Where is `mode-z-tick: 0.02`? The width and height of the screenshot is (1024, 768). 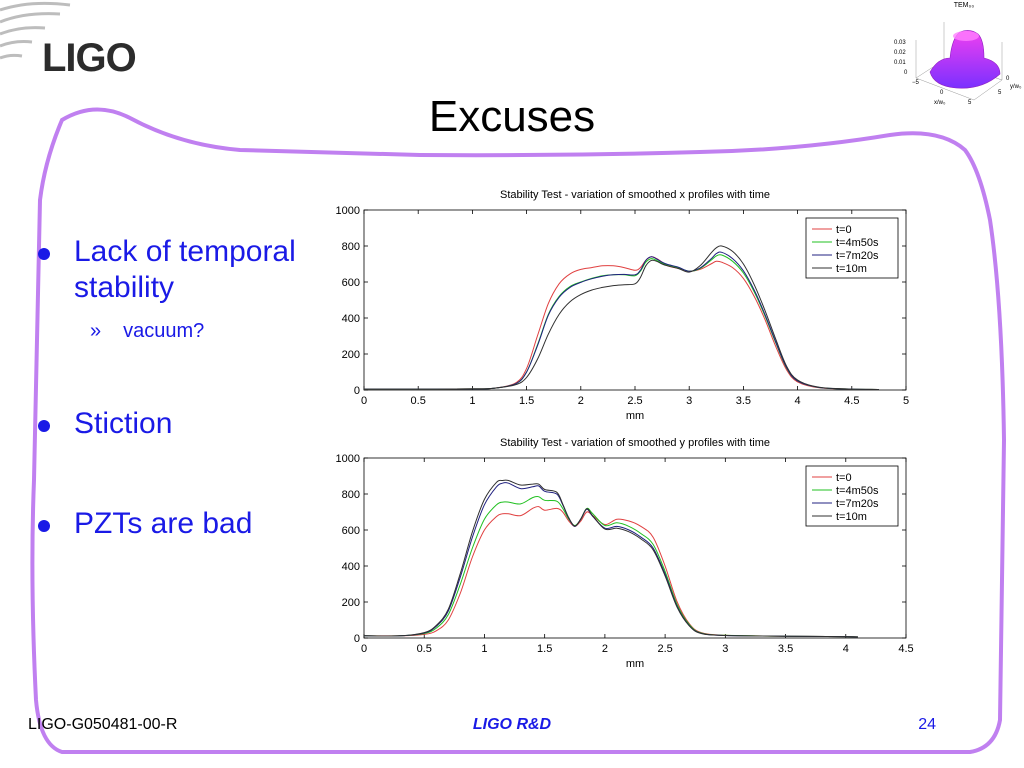 mode-z-tick: 0.02 is located at coordinates (900, 53).